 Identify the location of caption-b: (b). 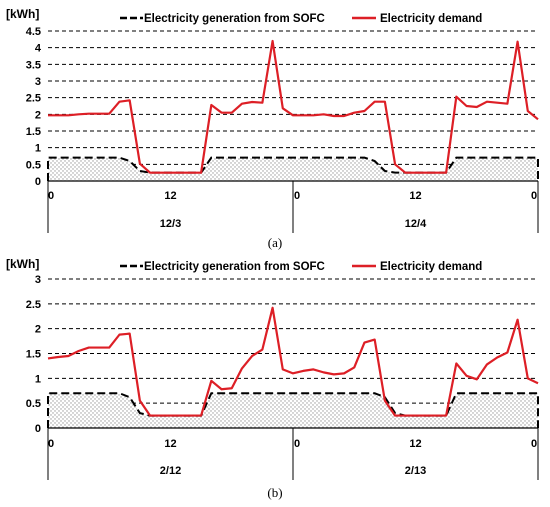
(274, 492).